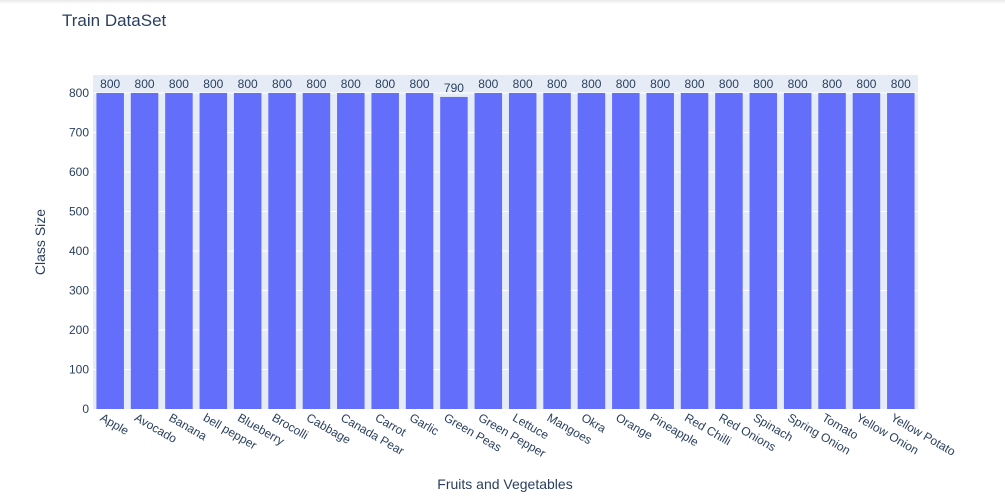 The height and width of the screenshot is (502, 1005). What do you see at coordinates (85, 409) in the screenshot?
I see `y-tick-label: 0` at bounding box center [85, 409].